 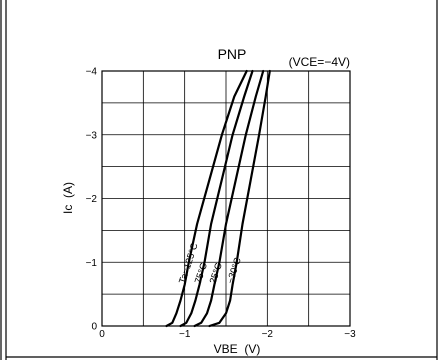 I want to click on x-tick-label: −1, so click(x=185, y=334).